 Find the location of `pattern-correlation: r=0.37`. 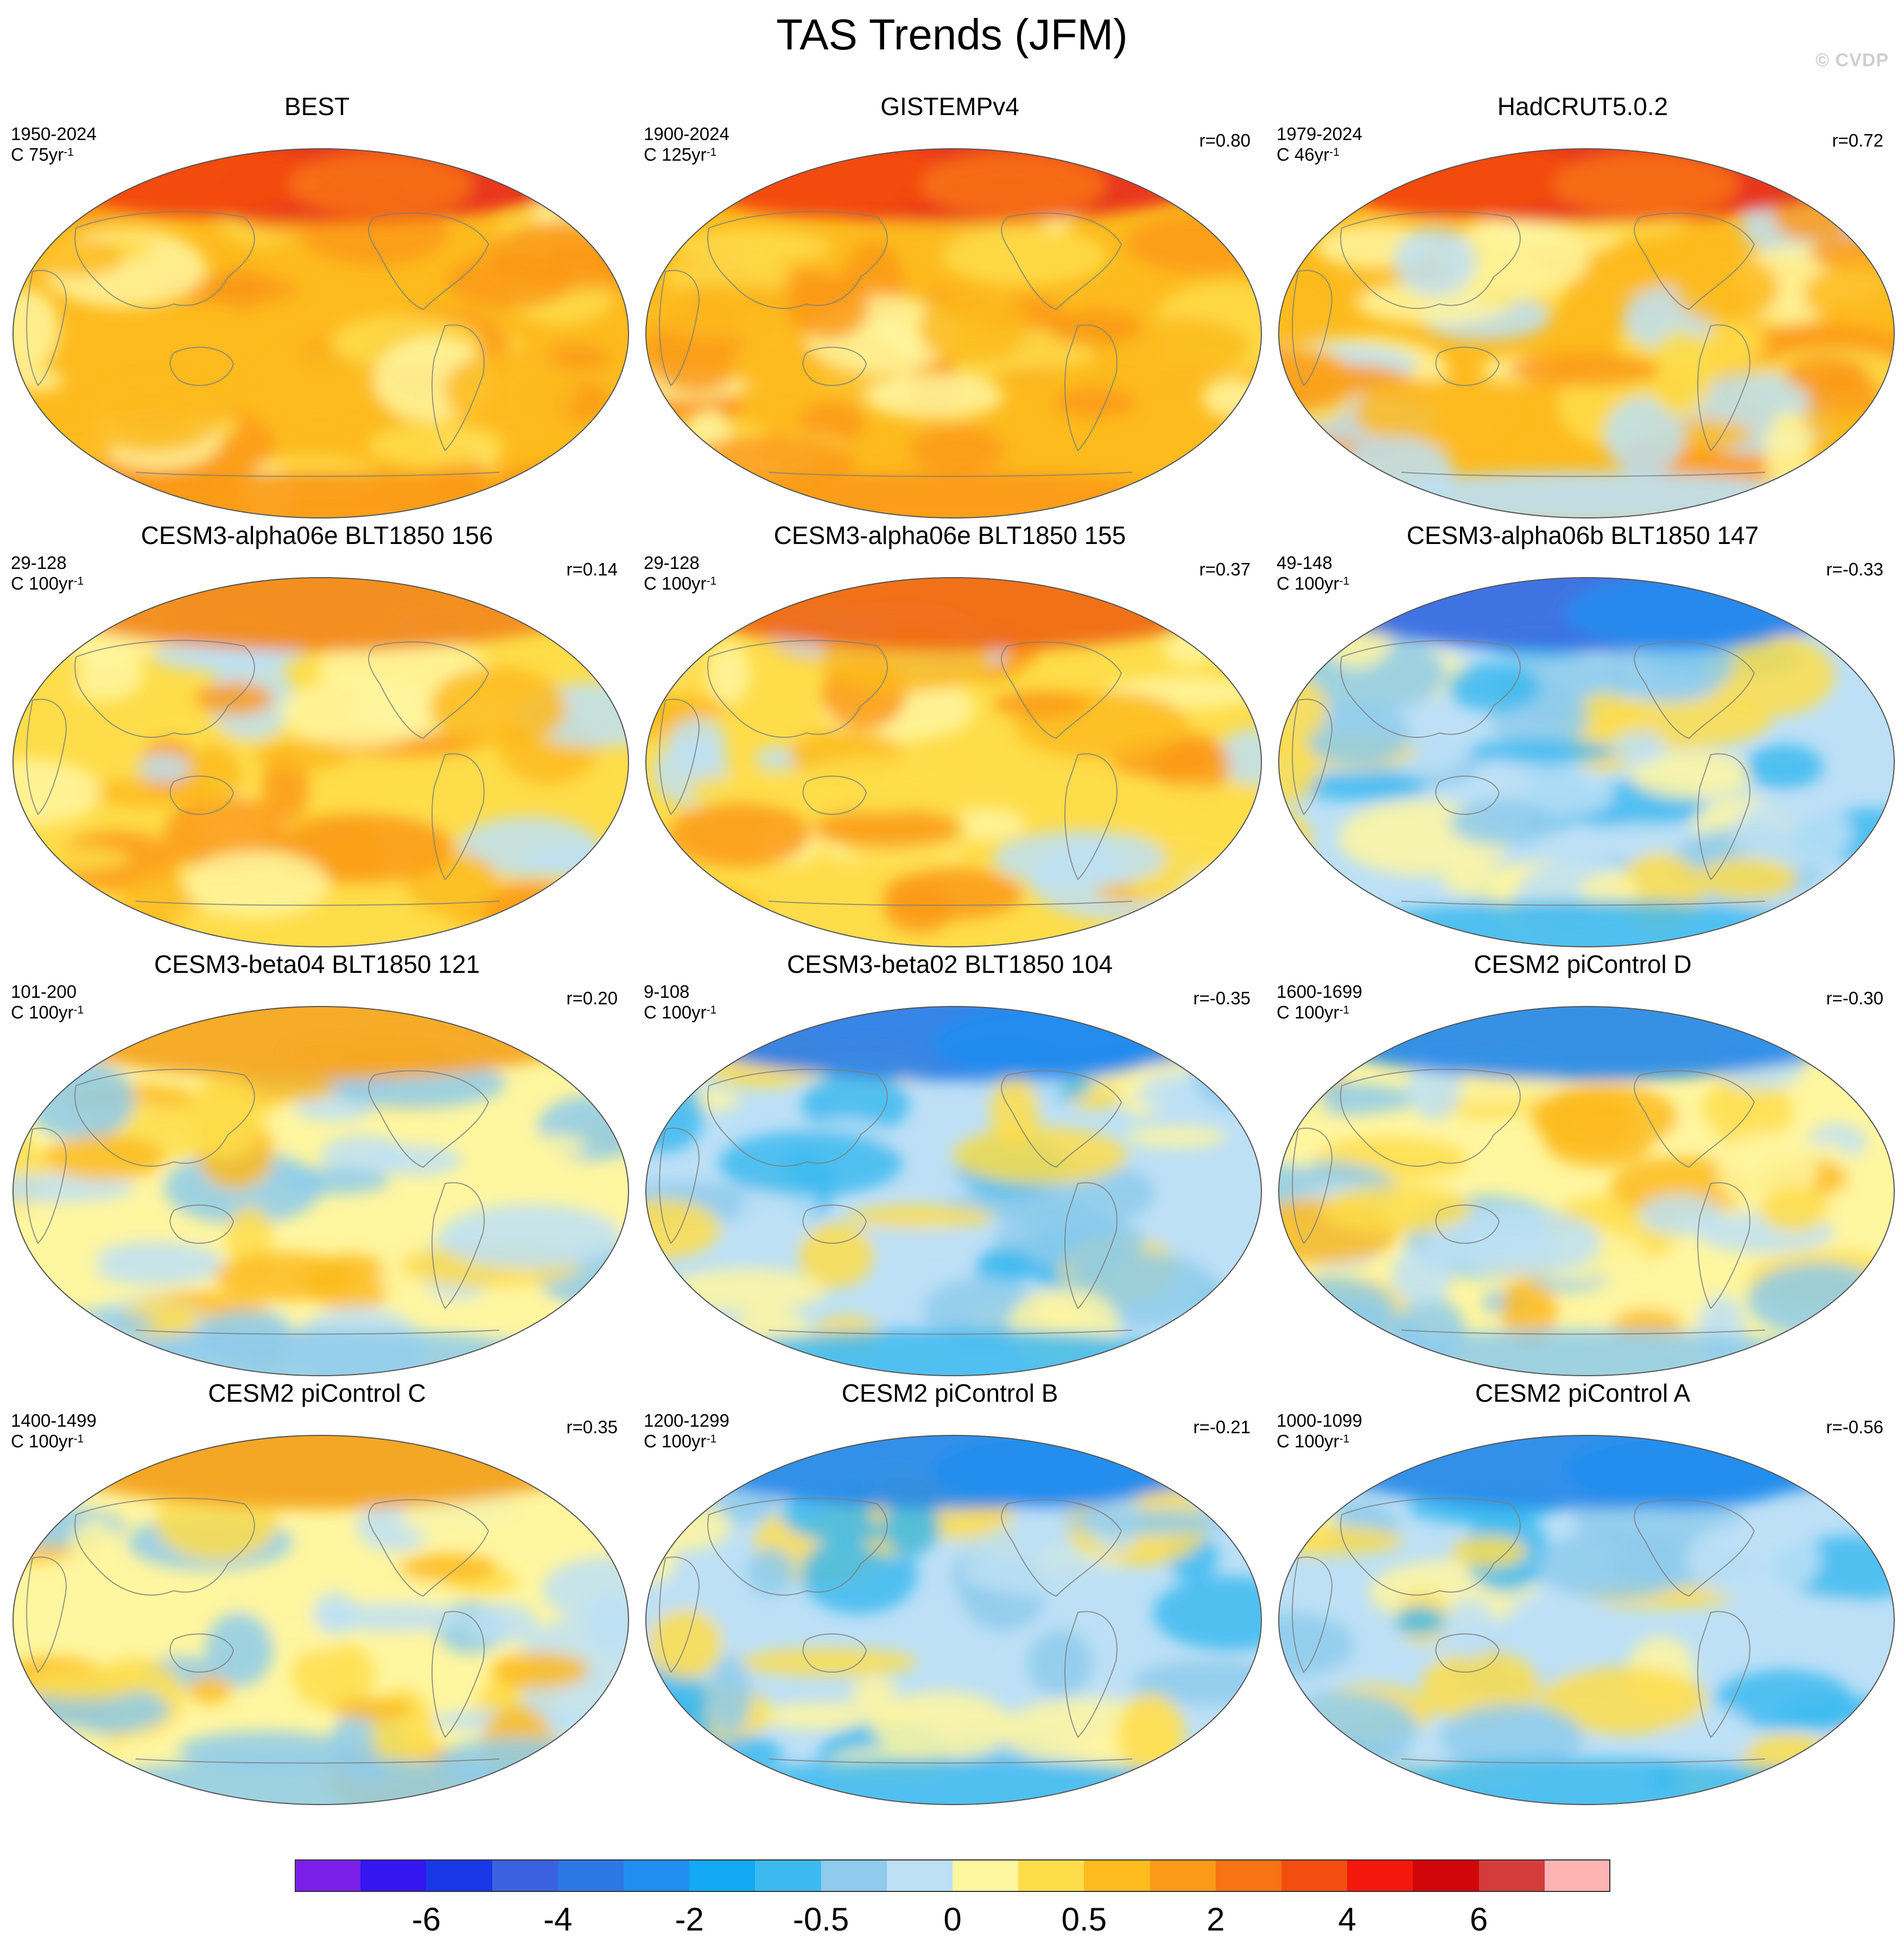

pattern-correlation: r=0.37 is located at coordinates (1225, 569).